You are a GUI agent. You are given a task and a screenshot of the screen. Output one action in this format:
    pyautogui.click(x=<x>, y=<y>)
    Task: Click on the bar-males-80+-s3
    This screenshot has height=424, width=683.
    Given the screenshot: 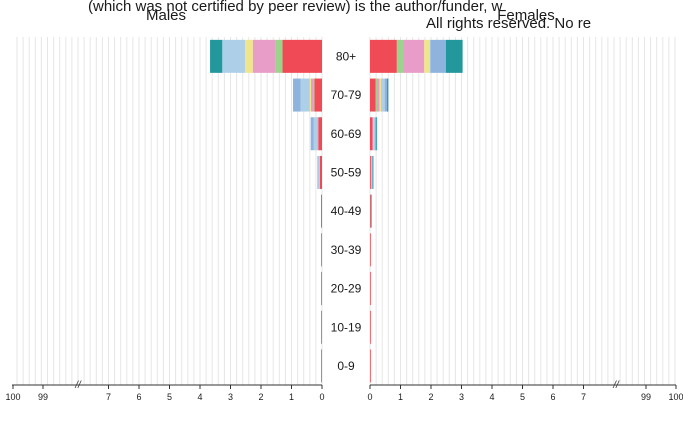 What is the action you would take?
    pyautogui.click(x=264, y=56)
    